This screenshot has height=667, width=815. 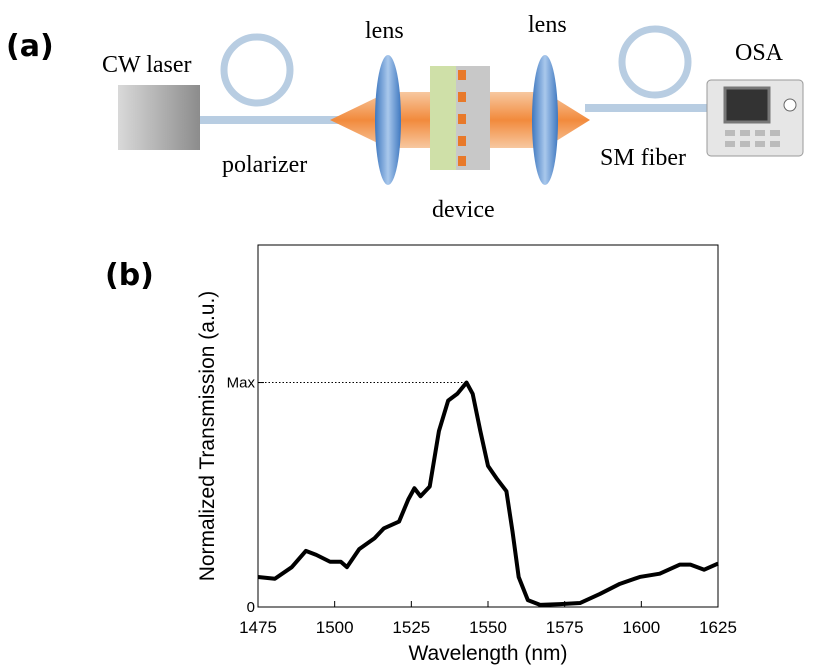 What do you see at coordinates (443, 118) in the screenshot?
I see `device-substrate` at bounding box center [443, 118].